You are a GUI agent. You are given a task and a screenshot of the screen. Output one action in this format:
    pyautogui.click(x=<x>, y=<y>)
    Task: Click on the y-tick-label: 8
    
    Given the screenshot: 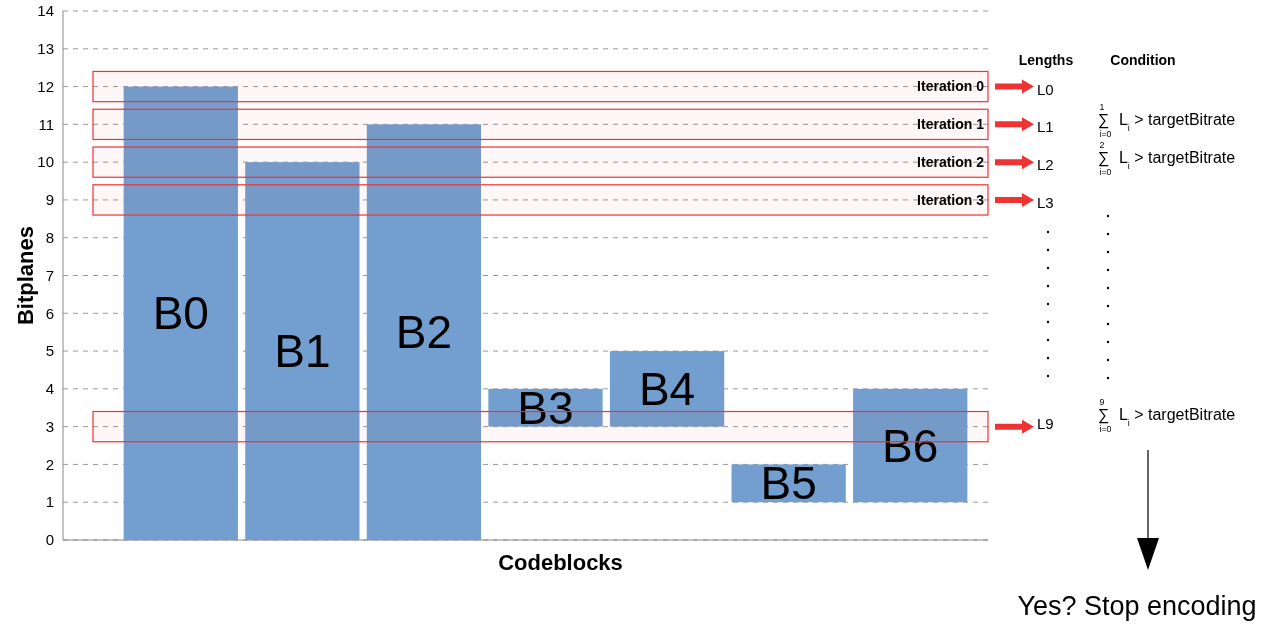 What is the action you would take?
    pyautogui.click(x=49, y=237)
    